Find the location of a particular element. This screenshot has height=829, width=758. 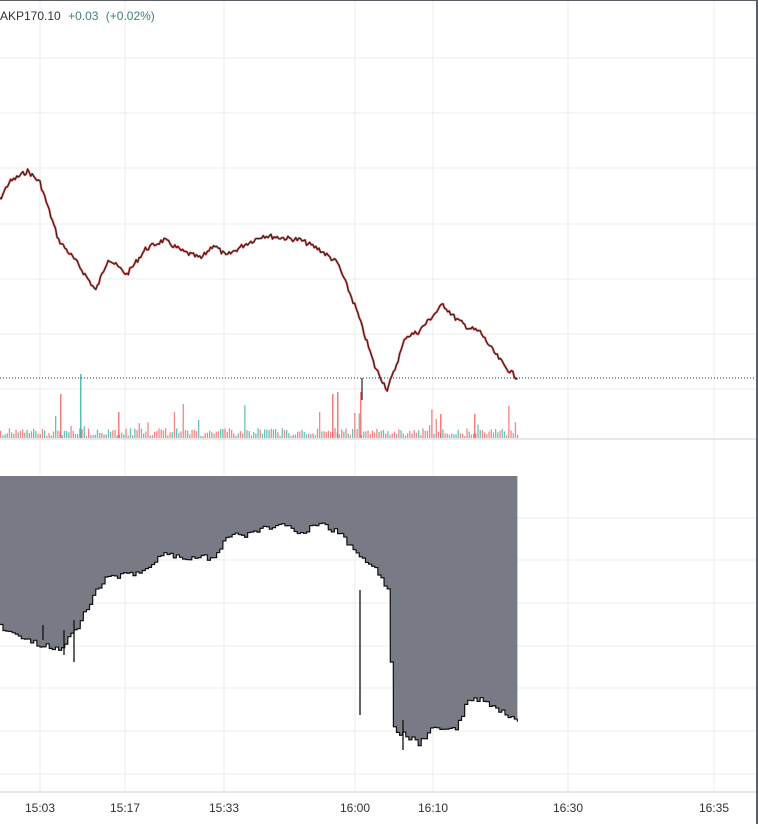

price-change-percent: (+0.02%) is located at coordinates (130, 16).